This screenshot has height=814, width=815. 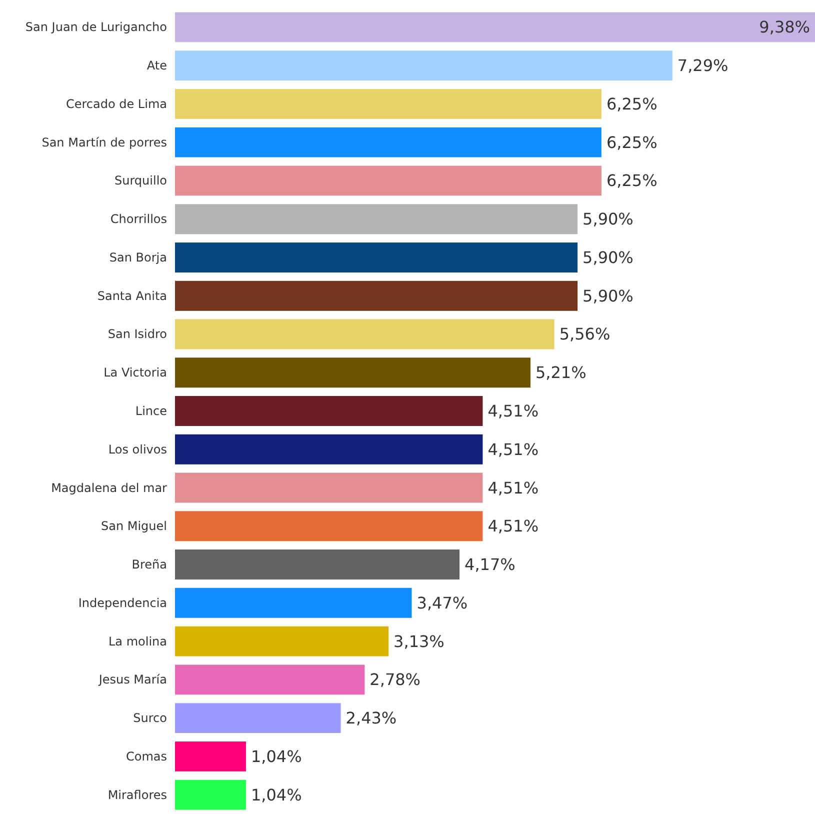 I want to click on data-label: 7,29%, so click(x=702, y=66).